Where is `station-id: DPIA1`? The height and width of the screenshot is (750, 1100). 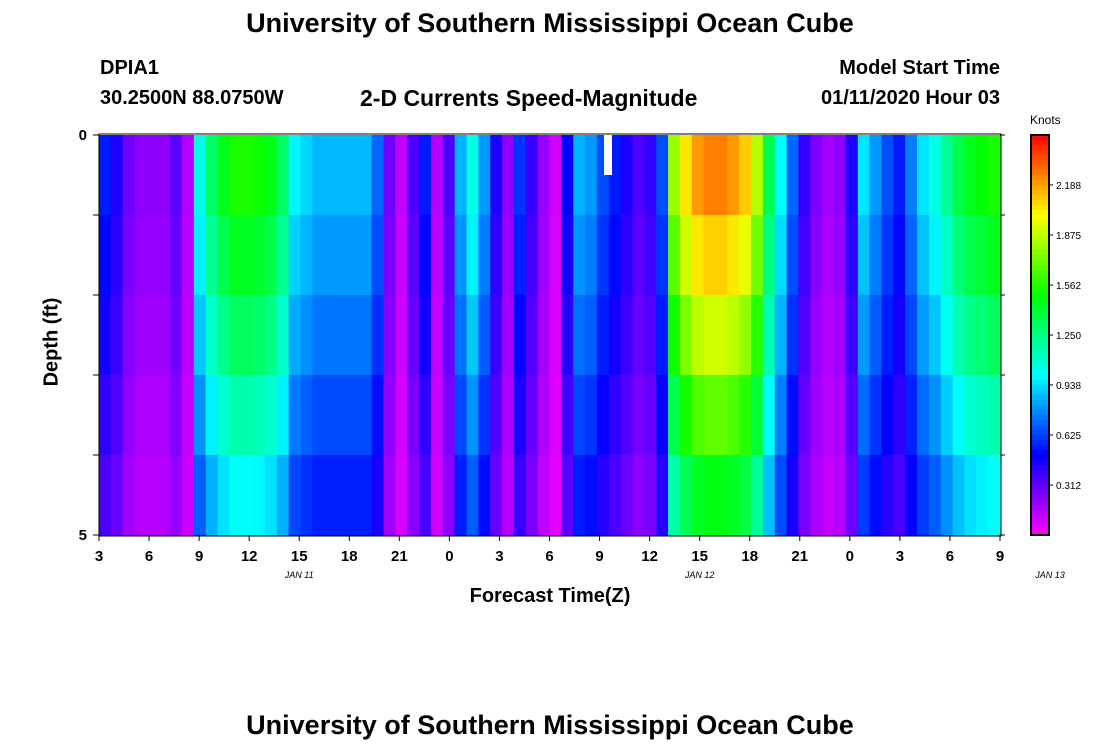
station-id: DPIA1 is located at coordinates (129, 68).